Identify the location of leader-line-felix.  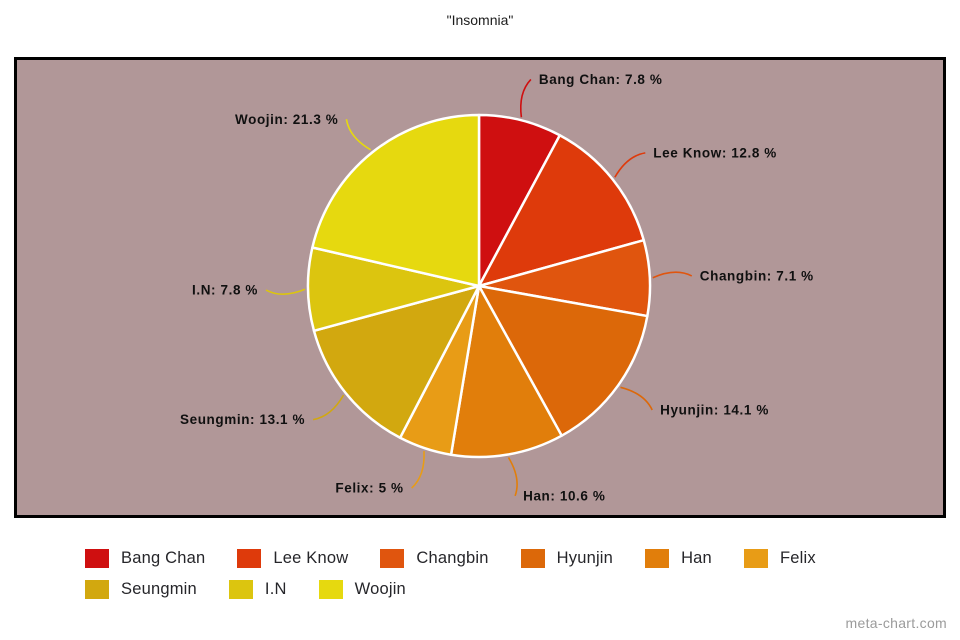
(418, 470).